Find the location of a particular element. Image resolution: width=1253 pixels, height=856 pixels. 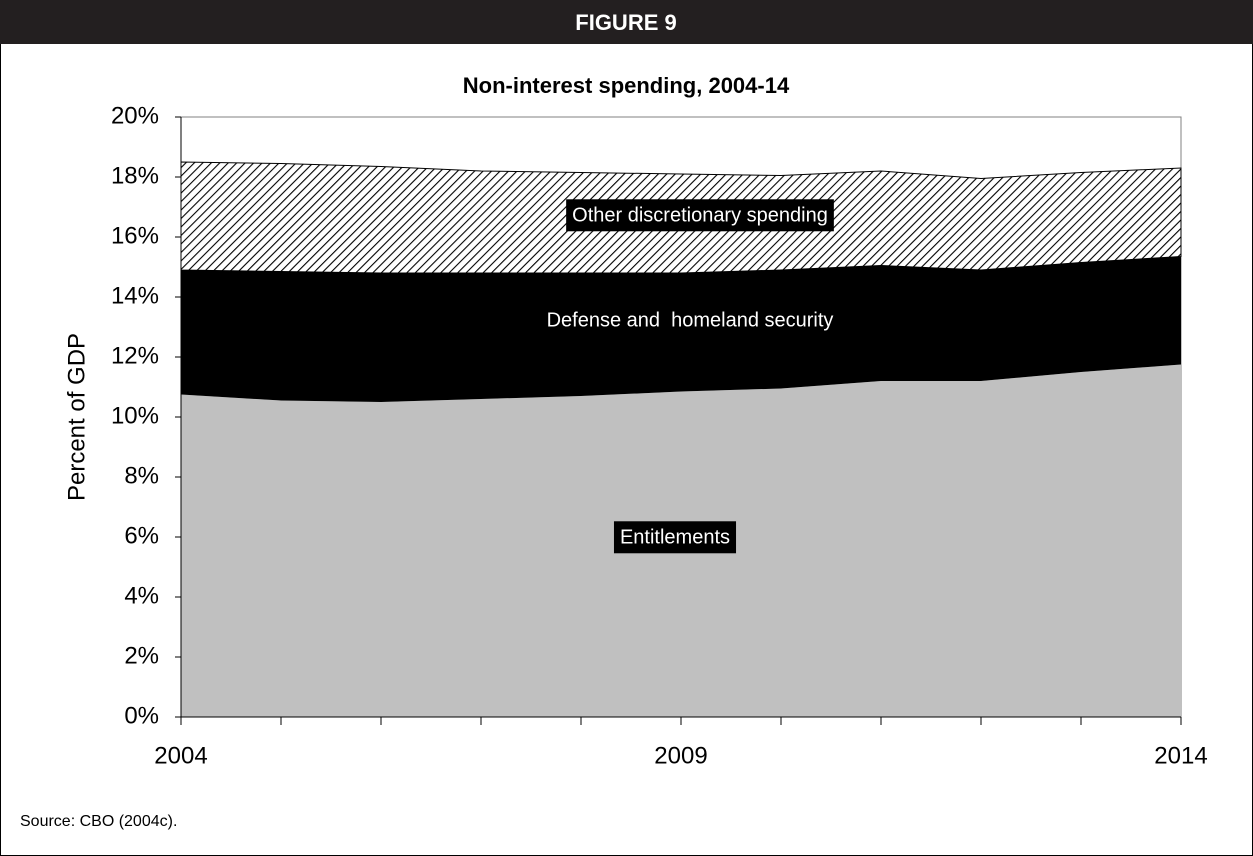

figure-label: FIGURE 9 is located at coordinates (625, 22).